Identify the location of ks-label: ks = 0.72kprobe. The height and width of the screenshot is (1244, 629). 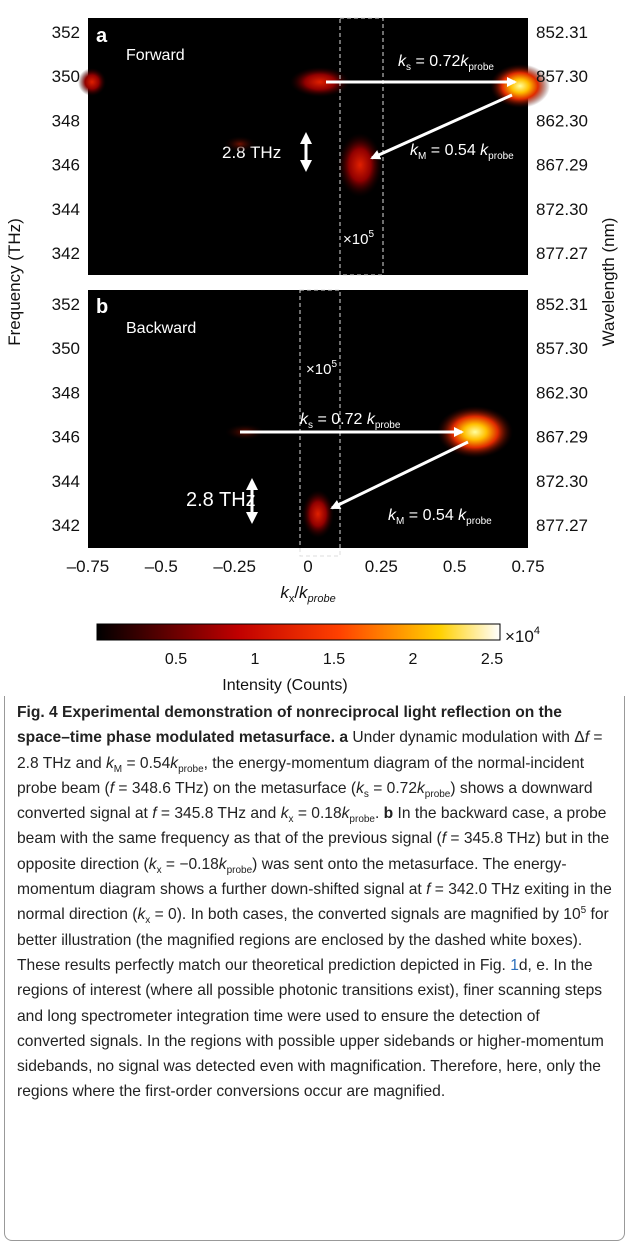
(446, 63).